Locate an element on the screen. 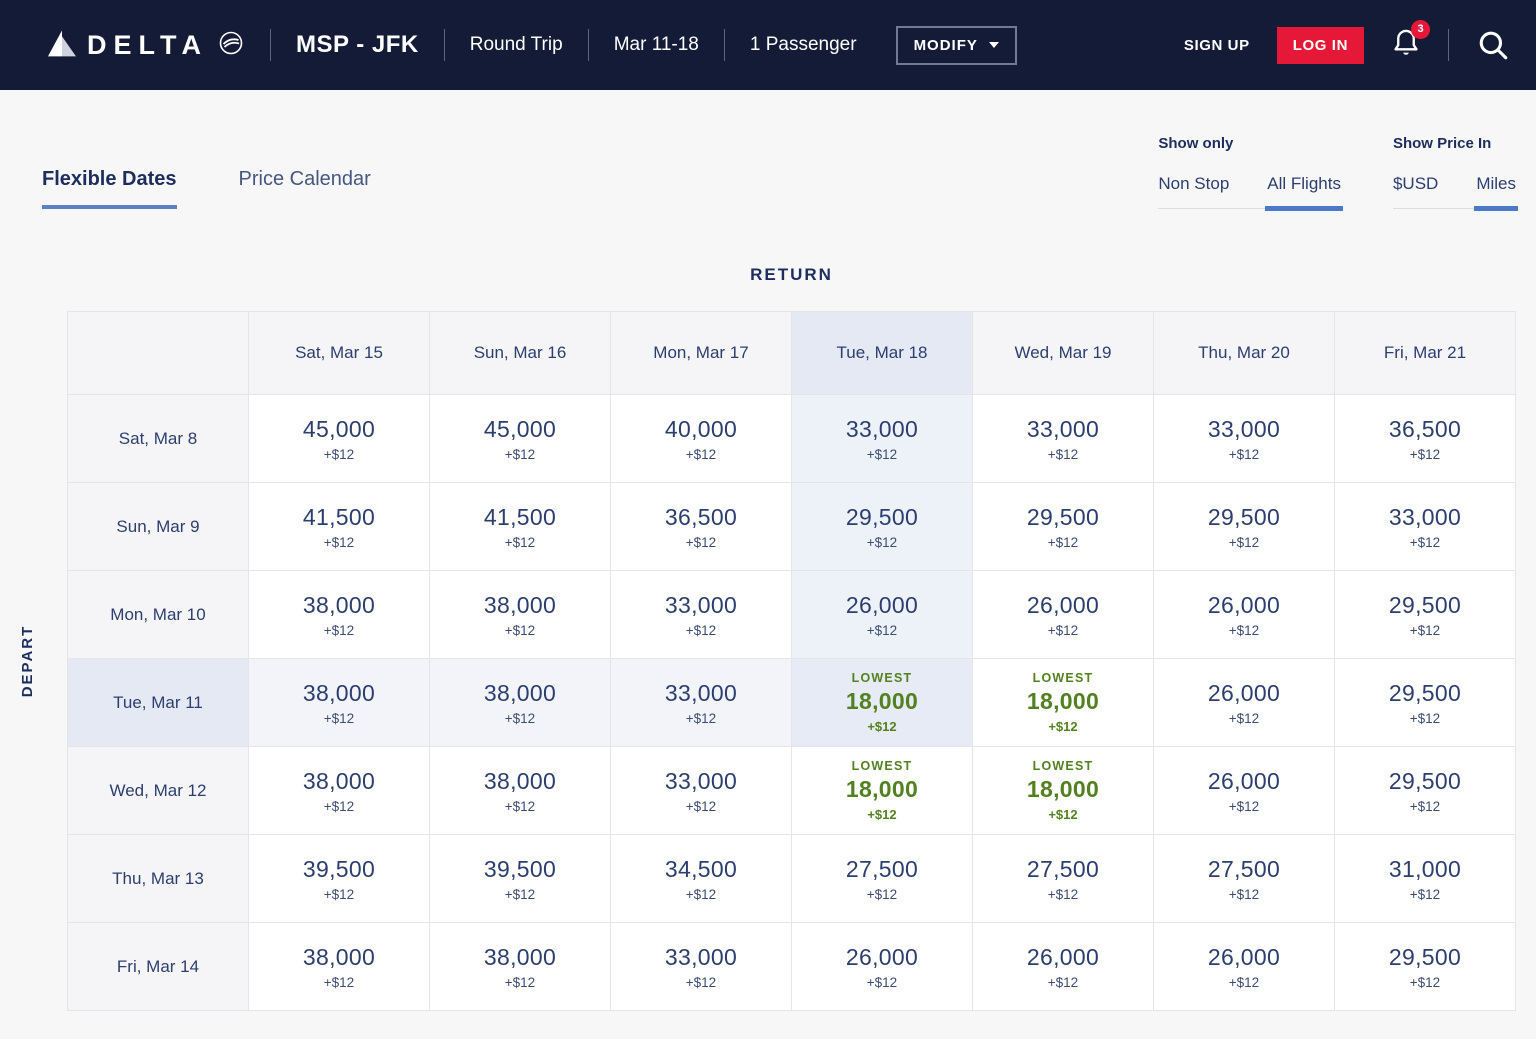  return-date-header: Sun, Mar 16 is located at coordinates (520, 353).